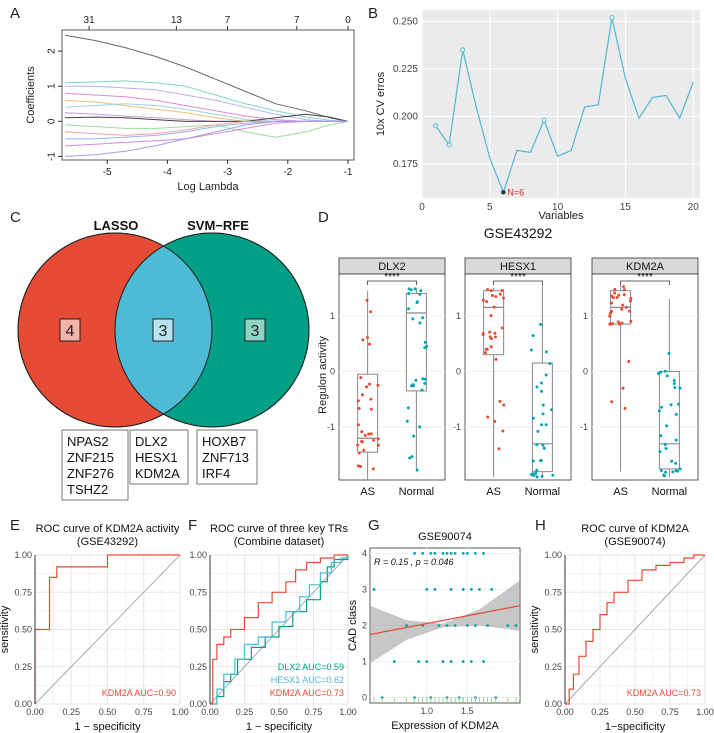 This screenshot has width=714, height=733. Describe the element at coordinates (107, 629) in the screenshot. I see `roc-diagonal` at that location.